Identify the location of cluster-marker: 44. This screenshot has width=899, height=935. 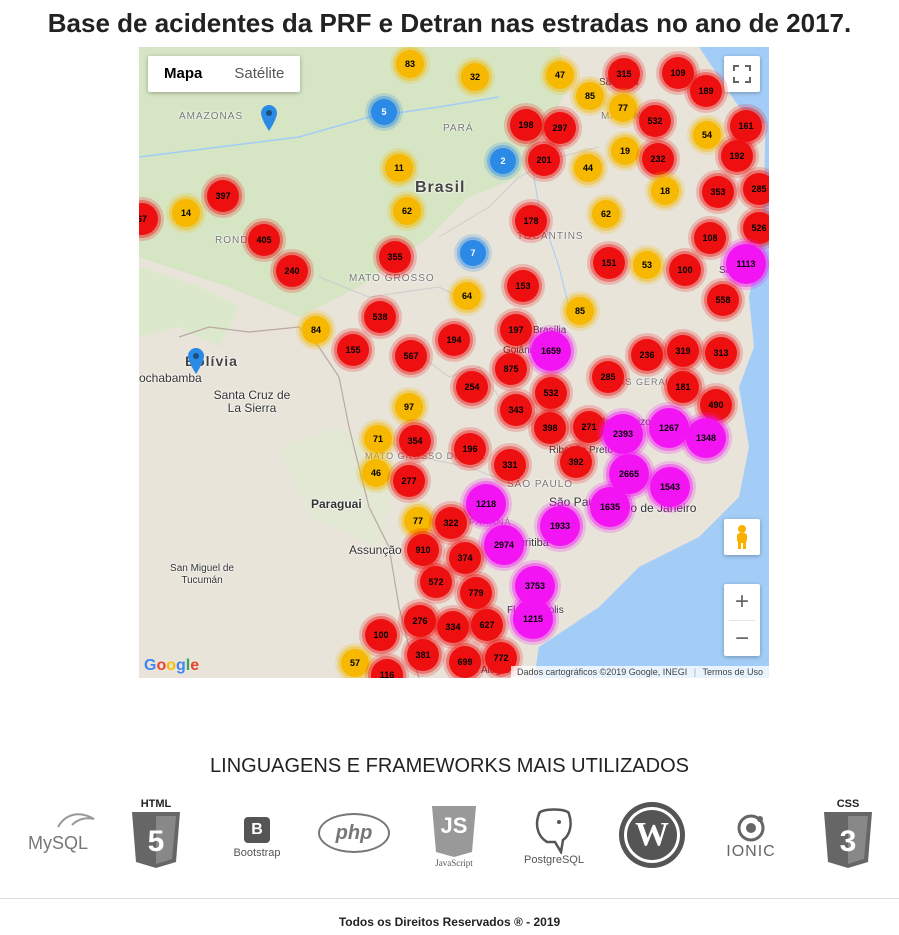
(588, 168).